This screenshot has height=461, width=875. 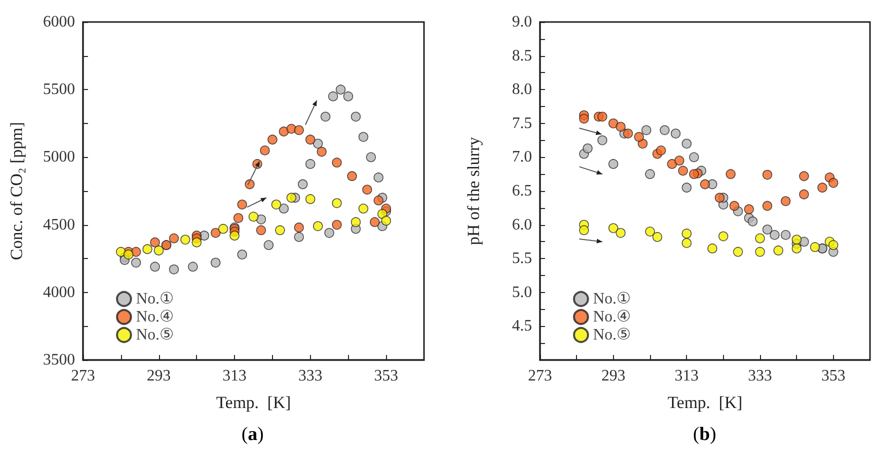 What do you see at coordinates (522, 89) in the screenshot?
I see `y-tick-label: 8.0` at bounding box center [522, 89].